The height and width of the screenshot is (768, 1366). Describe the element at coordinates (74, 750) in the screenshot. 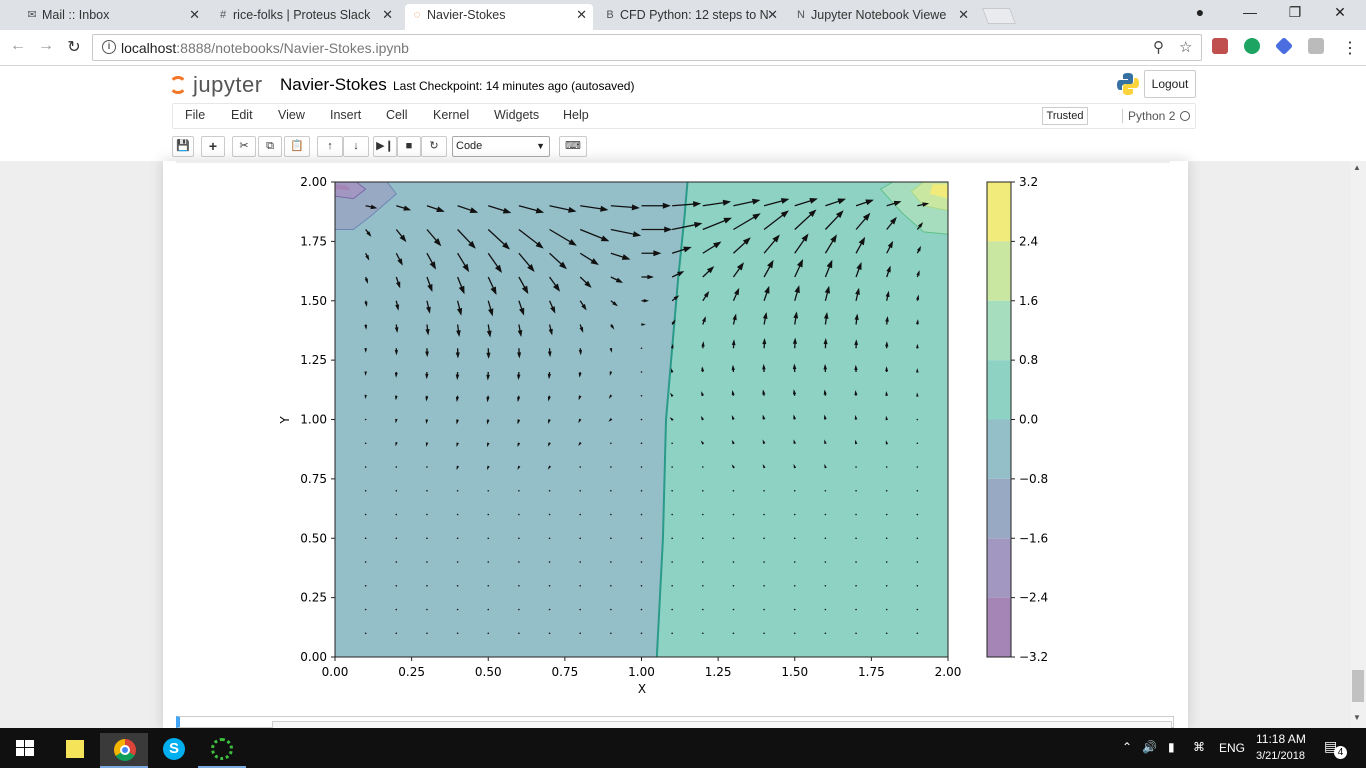

I see `sticky-notes-icon` at that location.